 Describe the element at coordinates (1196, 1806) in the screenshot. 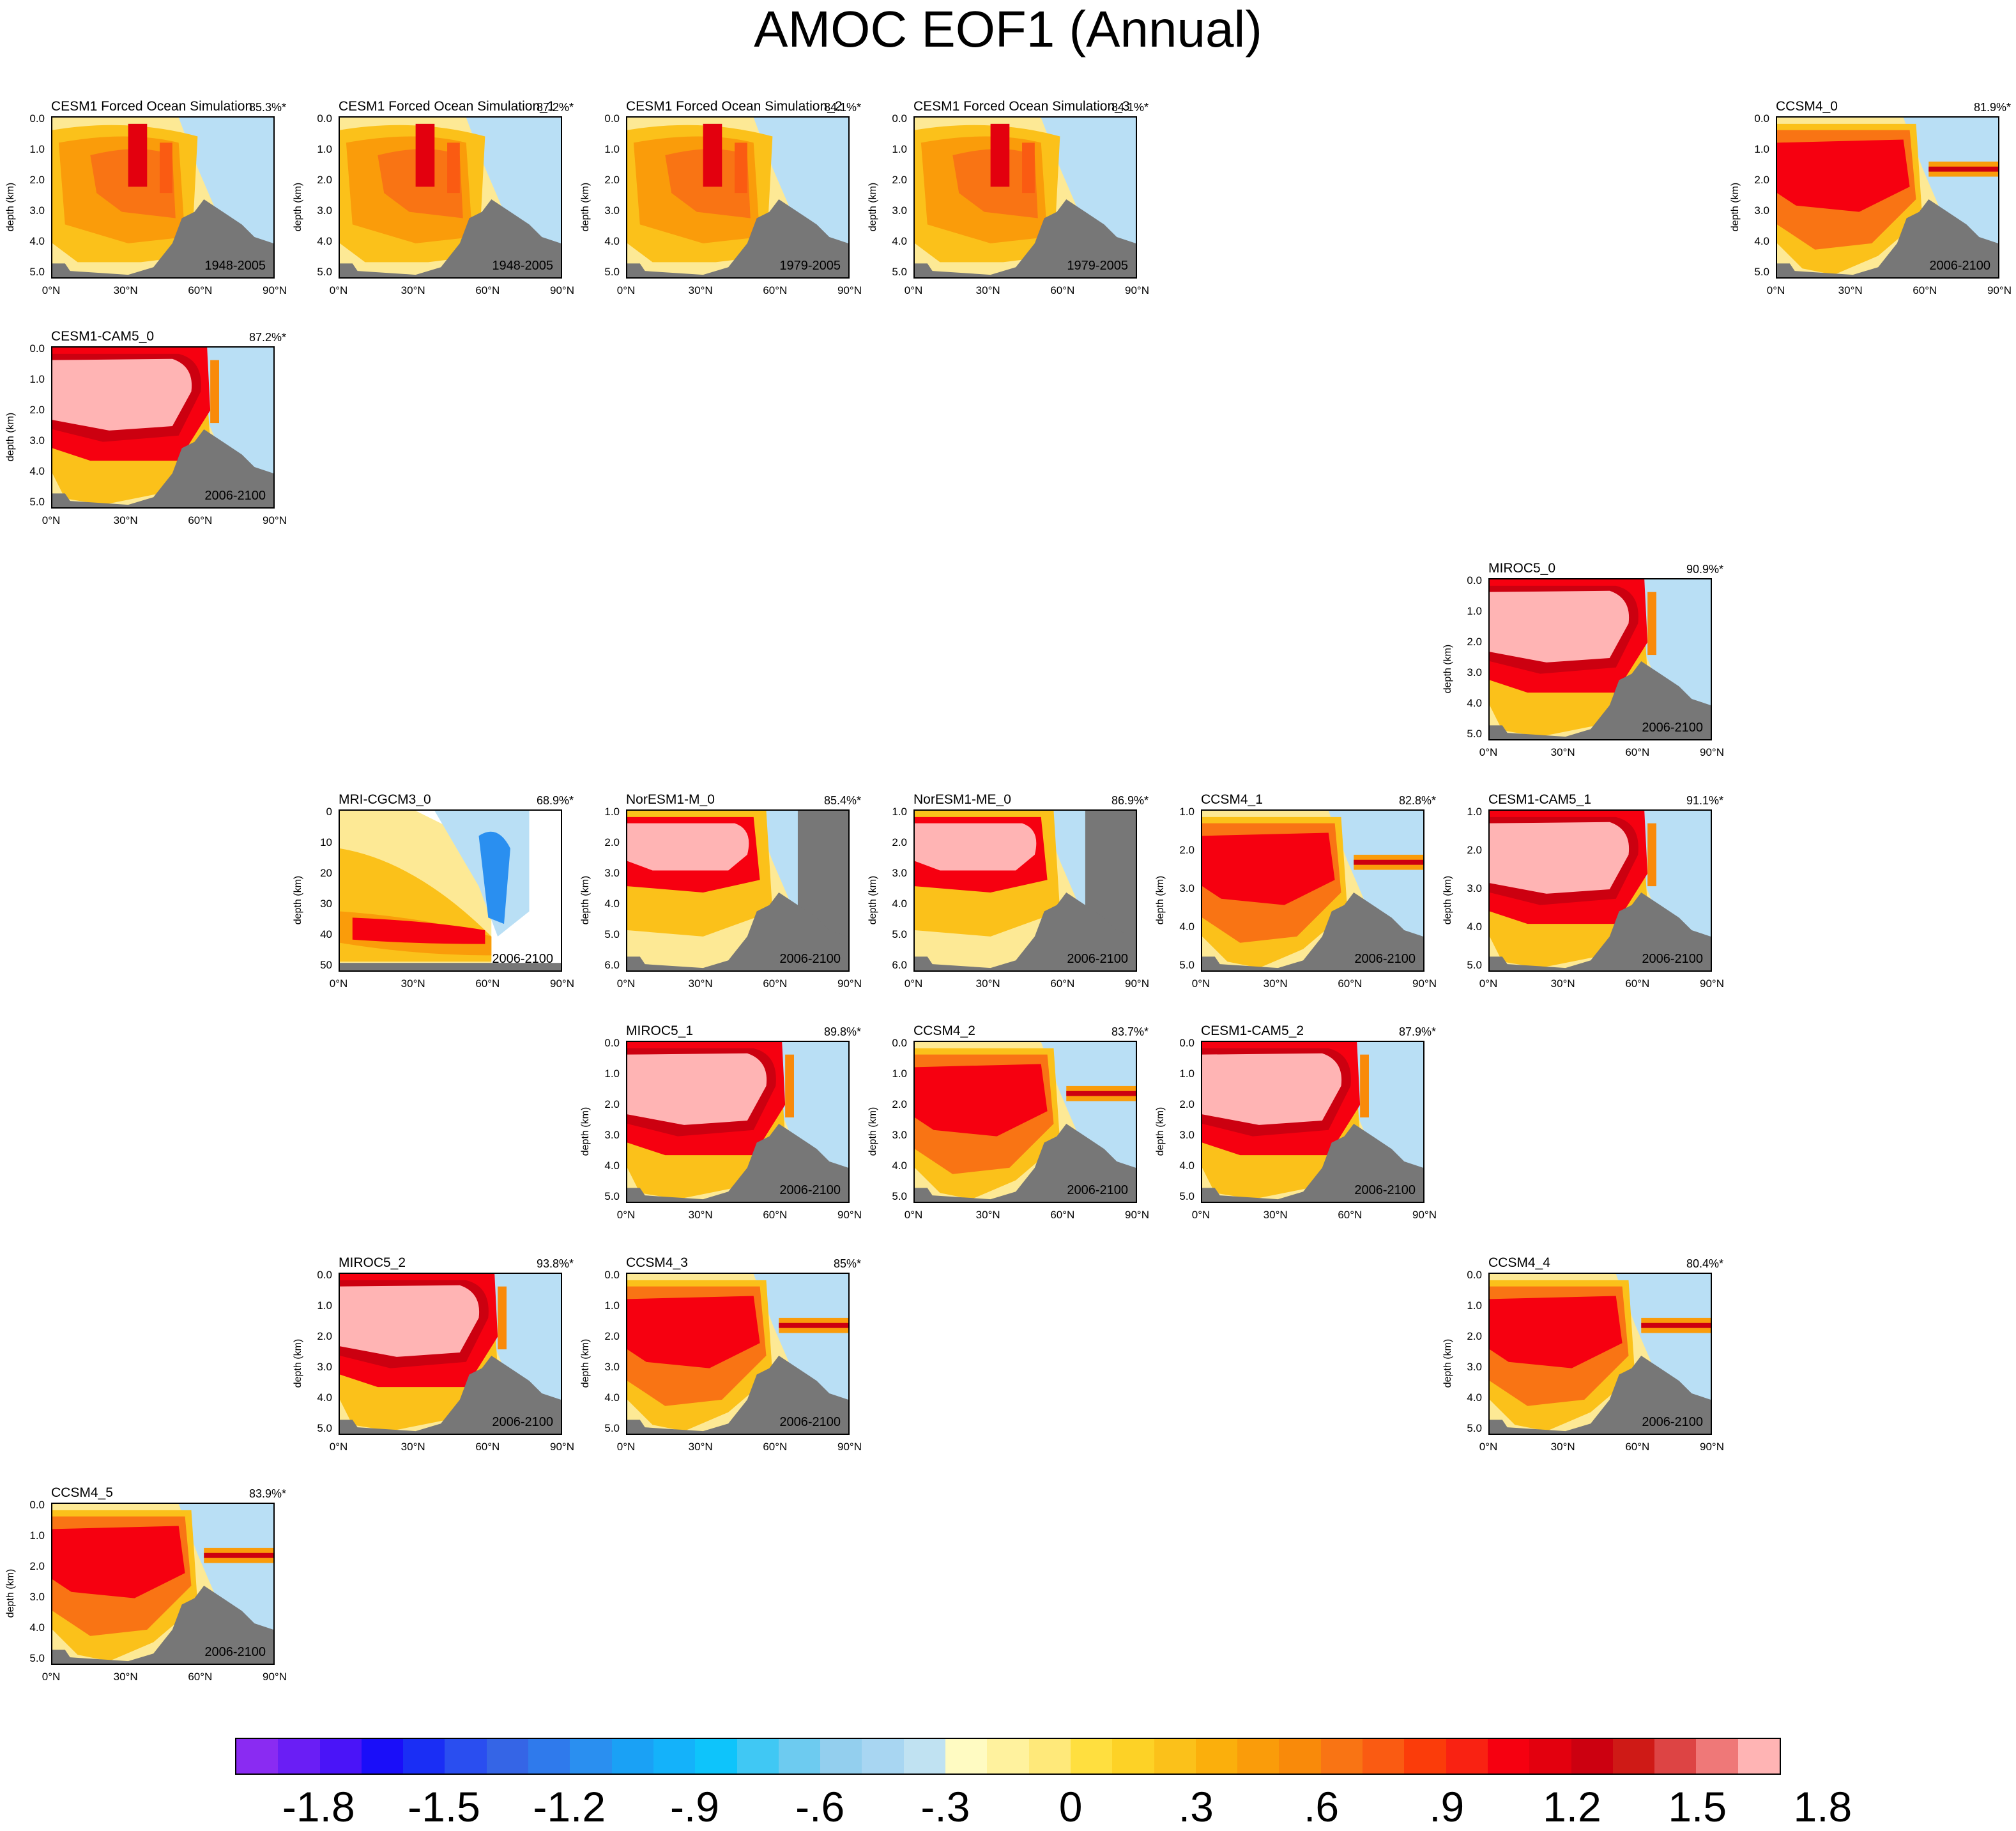

I see `colorbar-label: .3` at that location.